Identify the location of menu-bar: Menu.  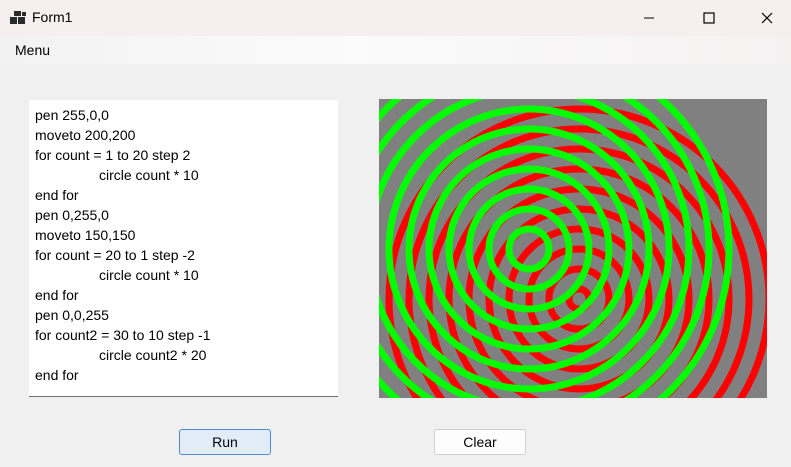
(395, 50).